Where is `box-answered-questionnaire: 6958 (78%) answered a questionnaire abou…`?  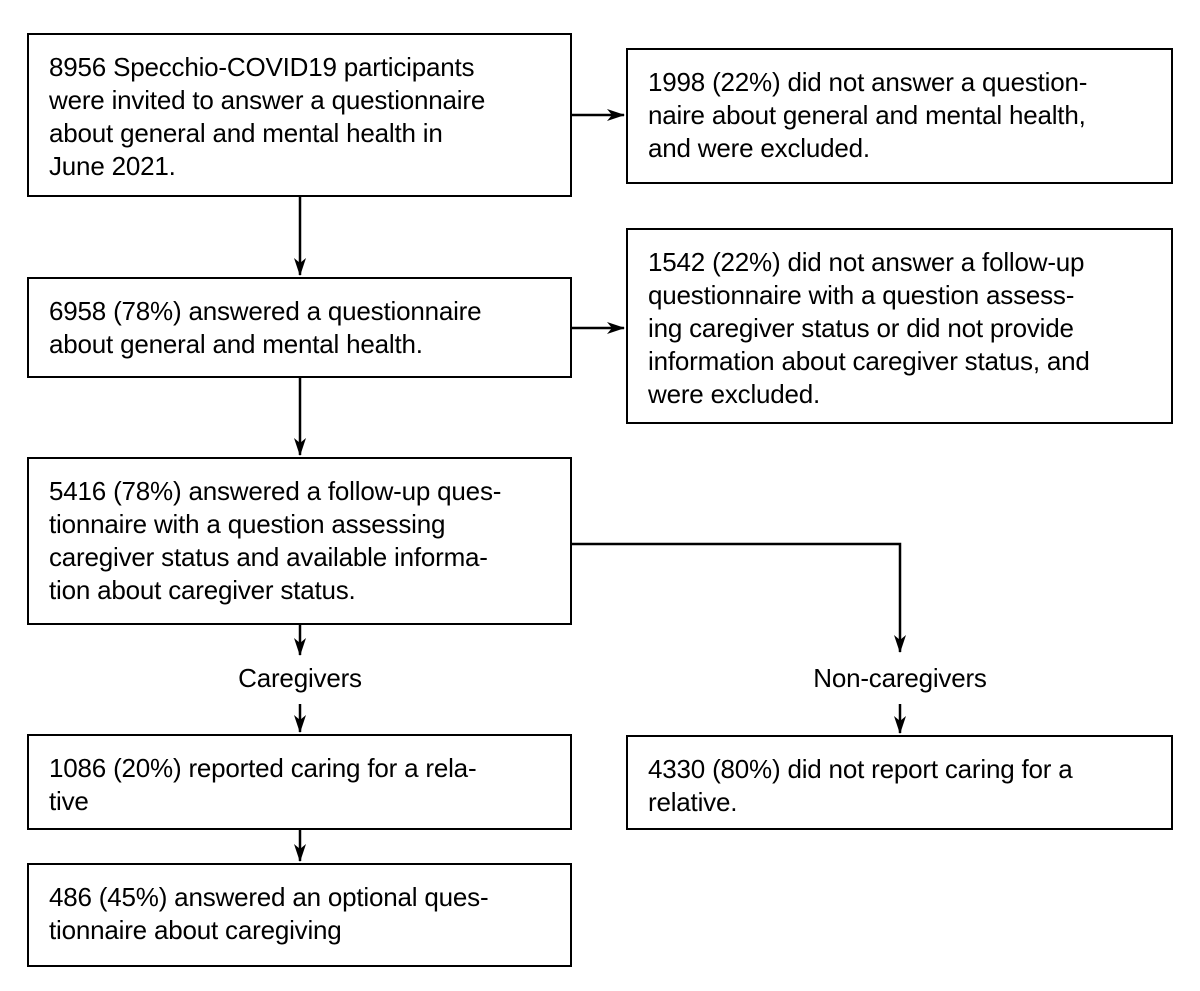 box-answered-questionnaire: 6958 (78%) answered a questionnaire abou… is located at coordinates (299, 327).